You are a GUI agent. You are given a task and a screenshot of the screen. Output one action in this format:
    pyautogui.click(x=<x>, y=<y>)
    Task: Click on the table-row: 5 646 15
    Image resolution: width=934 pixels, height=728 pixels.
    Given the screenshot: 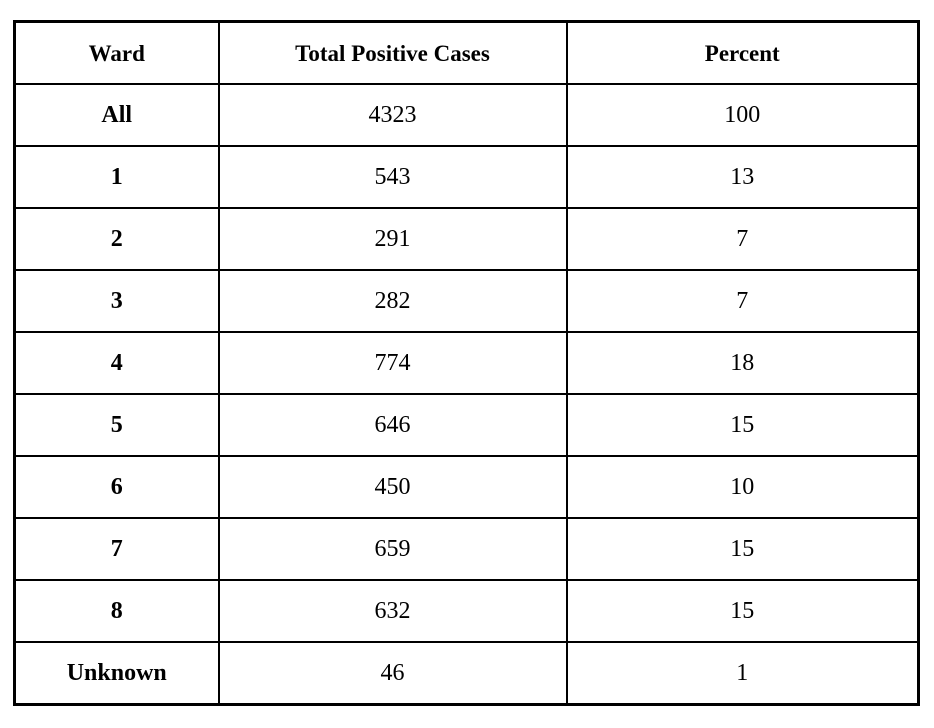 What is the action you would take?
    pyautogui.click(x=466, y=425)
    